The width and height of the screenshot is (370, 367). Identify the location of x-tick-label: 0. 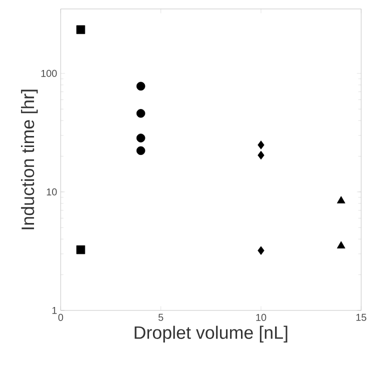
(61, 317).